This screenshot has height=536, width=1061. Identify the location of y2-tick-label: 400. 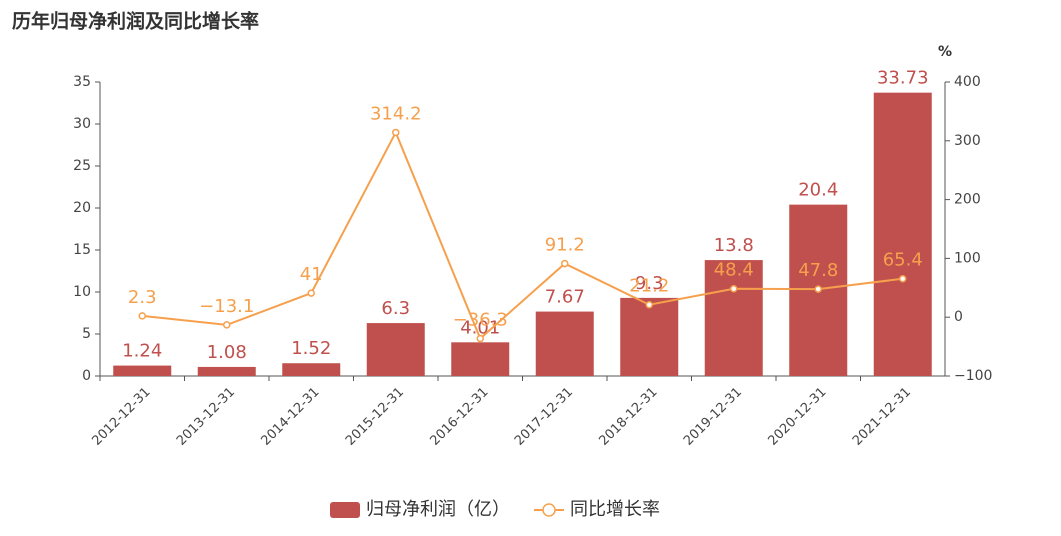
(967, 82).